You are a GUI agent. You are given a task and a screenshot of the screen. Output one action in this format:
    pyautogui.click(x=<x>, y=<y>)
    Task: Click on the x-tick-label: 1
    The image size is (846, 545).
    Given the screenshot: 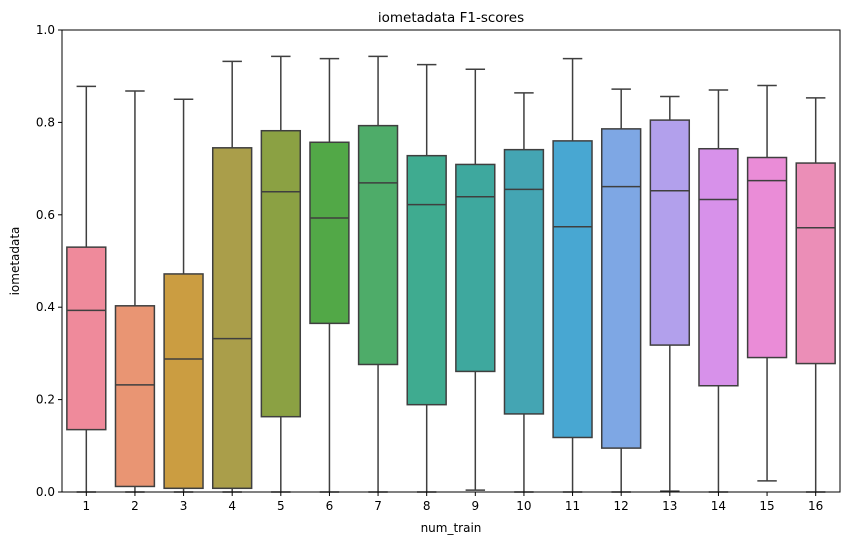 What is the action you would take?
    pyautogui.click(x=86, y=506)
    